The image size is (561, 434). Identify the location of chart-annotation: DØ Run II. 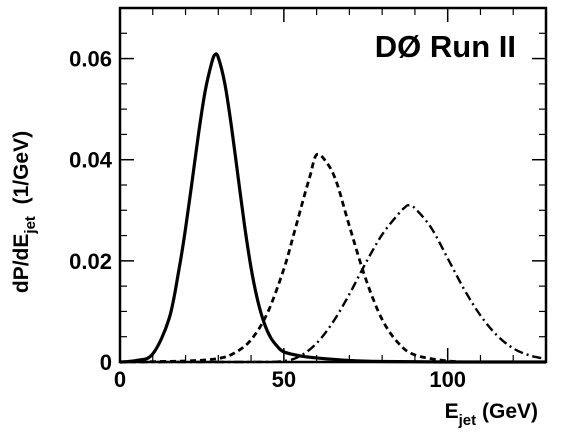
(445, 46).